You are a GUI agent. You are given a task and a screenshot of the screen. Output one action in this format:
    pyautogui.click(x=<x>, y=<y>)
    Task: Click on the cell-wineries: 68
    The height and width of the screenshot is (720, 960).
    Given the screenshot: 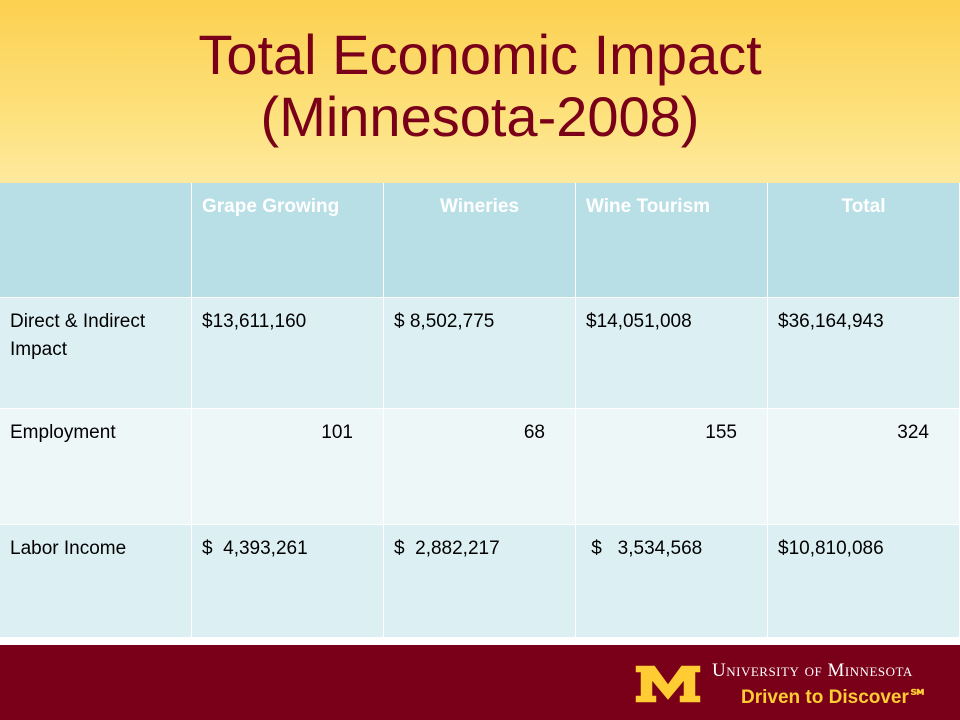 What is the action you would take?
    pyautogui.click(x=480, y=467)
    